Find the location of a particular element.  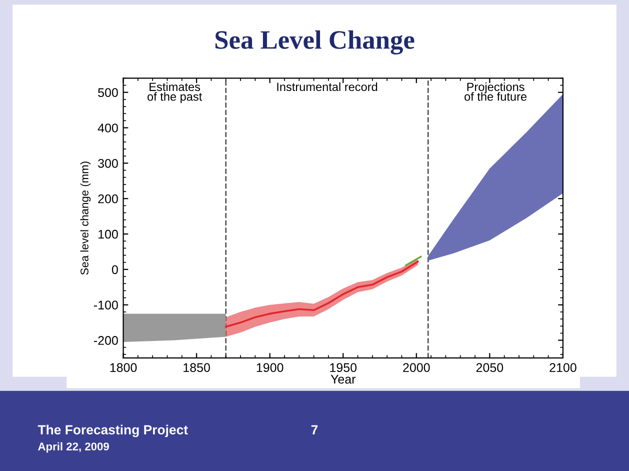

x-tick-label: 1900 is located at coordinates (270, 367).